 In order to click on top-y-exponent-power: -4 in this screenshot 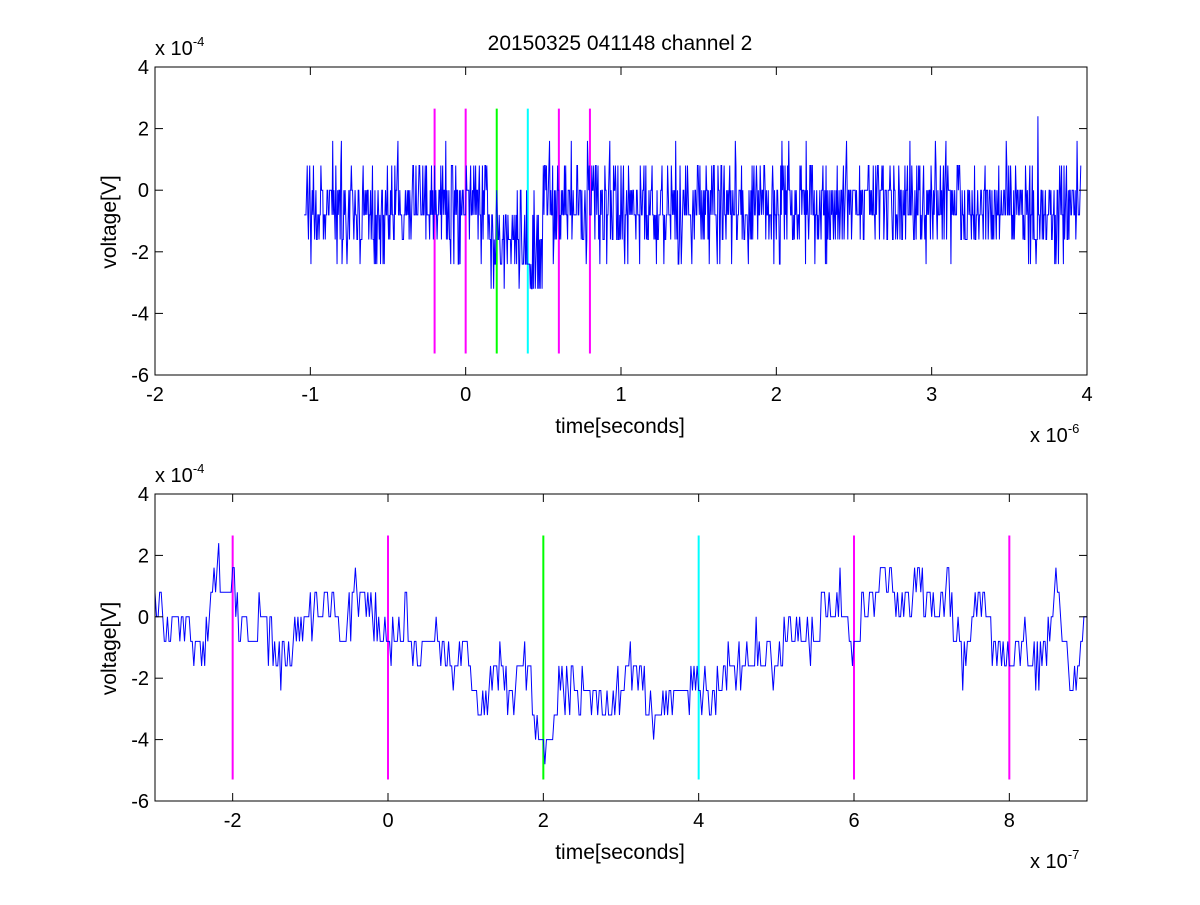, I will do `click(199, 41)`.